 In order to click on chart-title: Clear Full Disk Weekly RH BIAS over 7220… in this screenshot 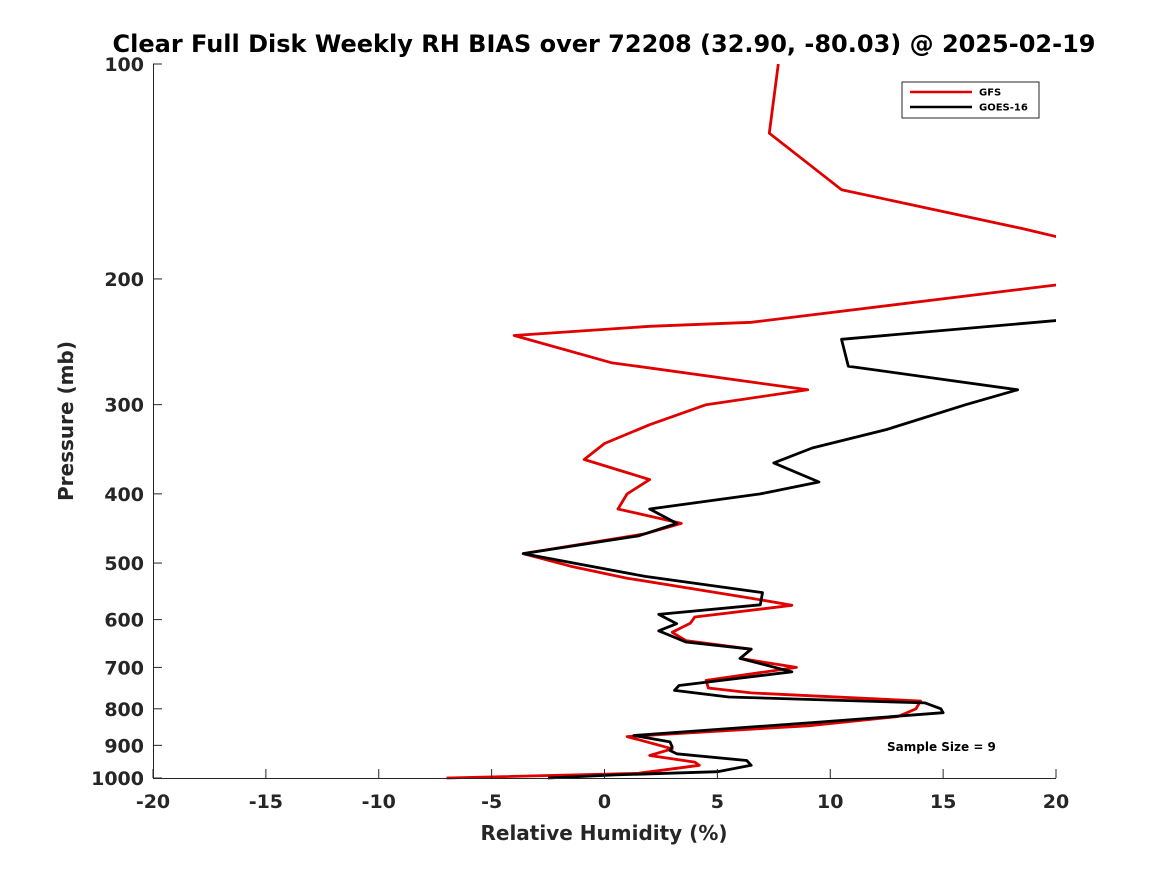, I will do `click(604, 44)`.